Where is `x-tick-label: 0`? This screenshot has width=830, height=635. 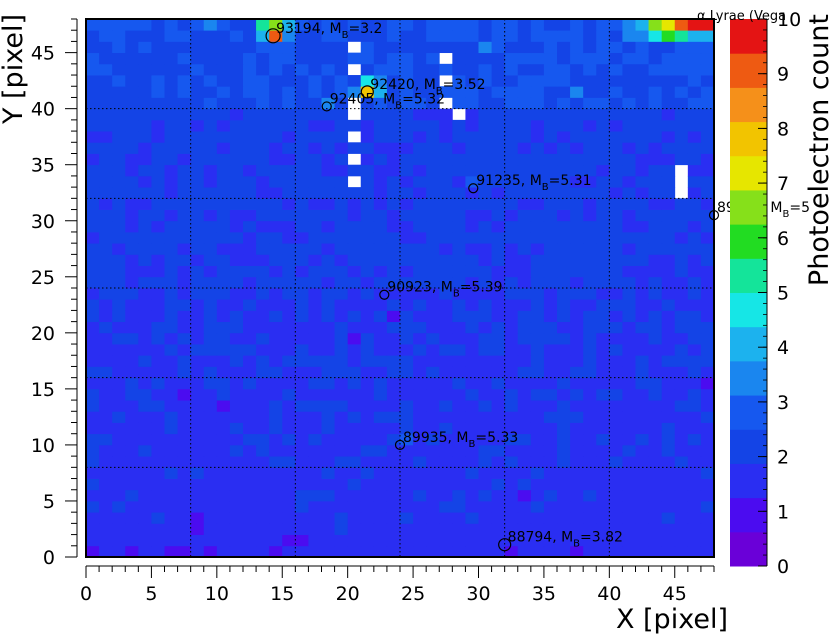 x-tick-label: 0 is located at coordinates (86, 594).